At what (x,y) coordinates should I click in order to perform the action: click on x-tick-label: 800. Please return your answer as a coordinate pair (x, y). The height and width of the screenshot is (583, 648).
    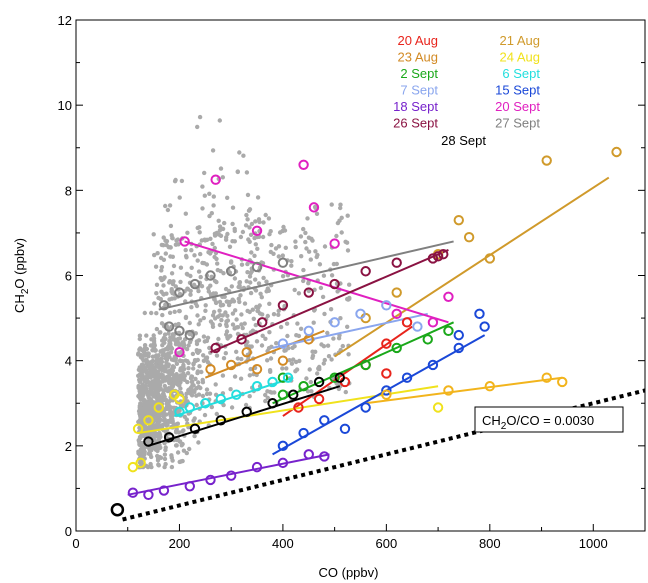
    Looking at the image, I should click on (490, 543).